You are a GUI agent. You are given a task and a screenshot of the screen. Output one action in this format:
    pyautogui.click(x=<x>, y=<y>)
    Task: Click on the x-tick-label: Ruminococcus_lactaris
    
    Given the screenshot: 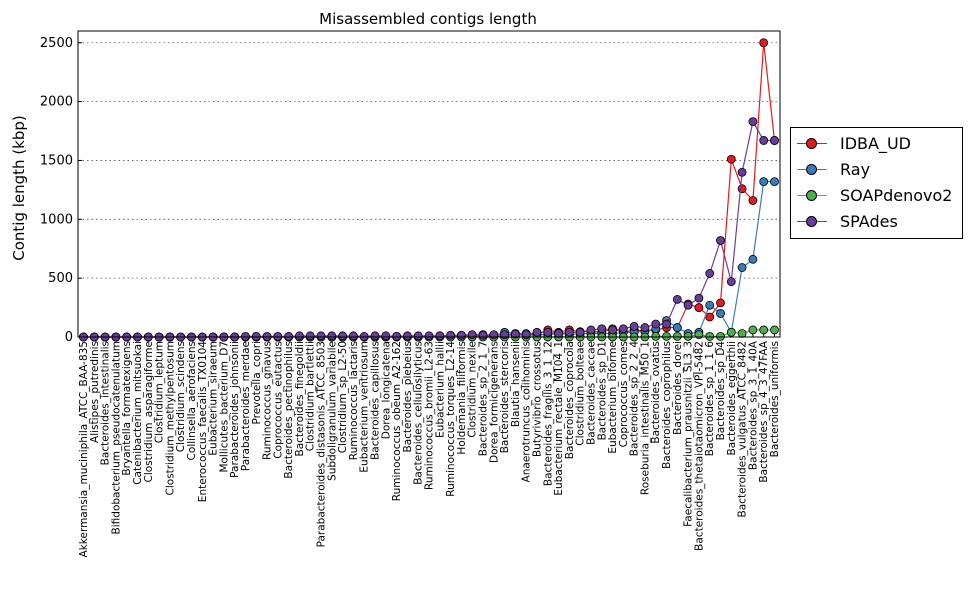 What is the action you would take?
    pyautogui.click(x=354, y=400)
    